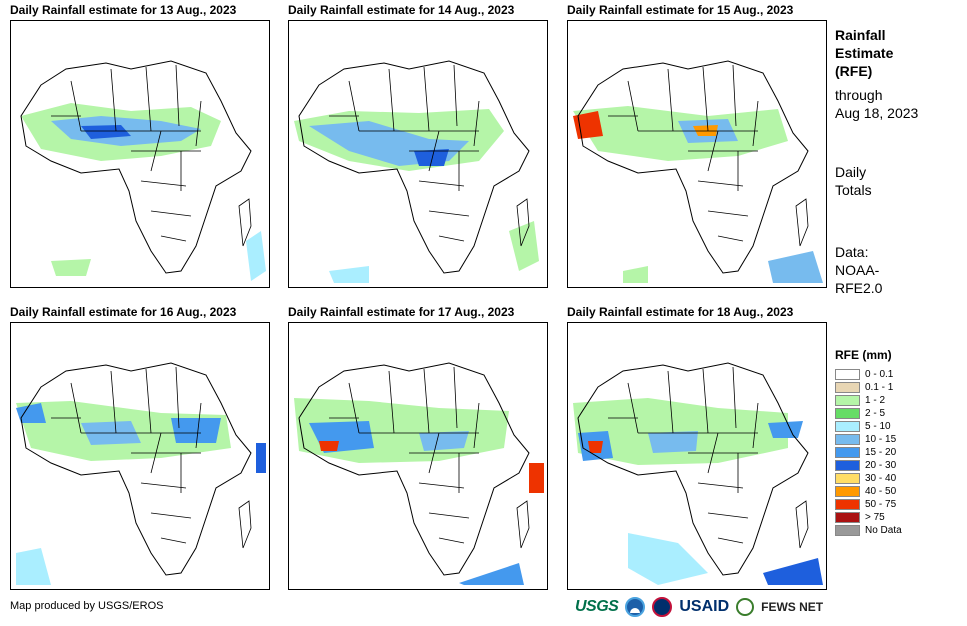 This screenshot has width=967, height=626. I want to click on legend-item: 1 - 2, so click(868, 400).